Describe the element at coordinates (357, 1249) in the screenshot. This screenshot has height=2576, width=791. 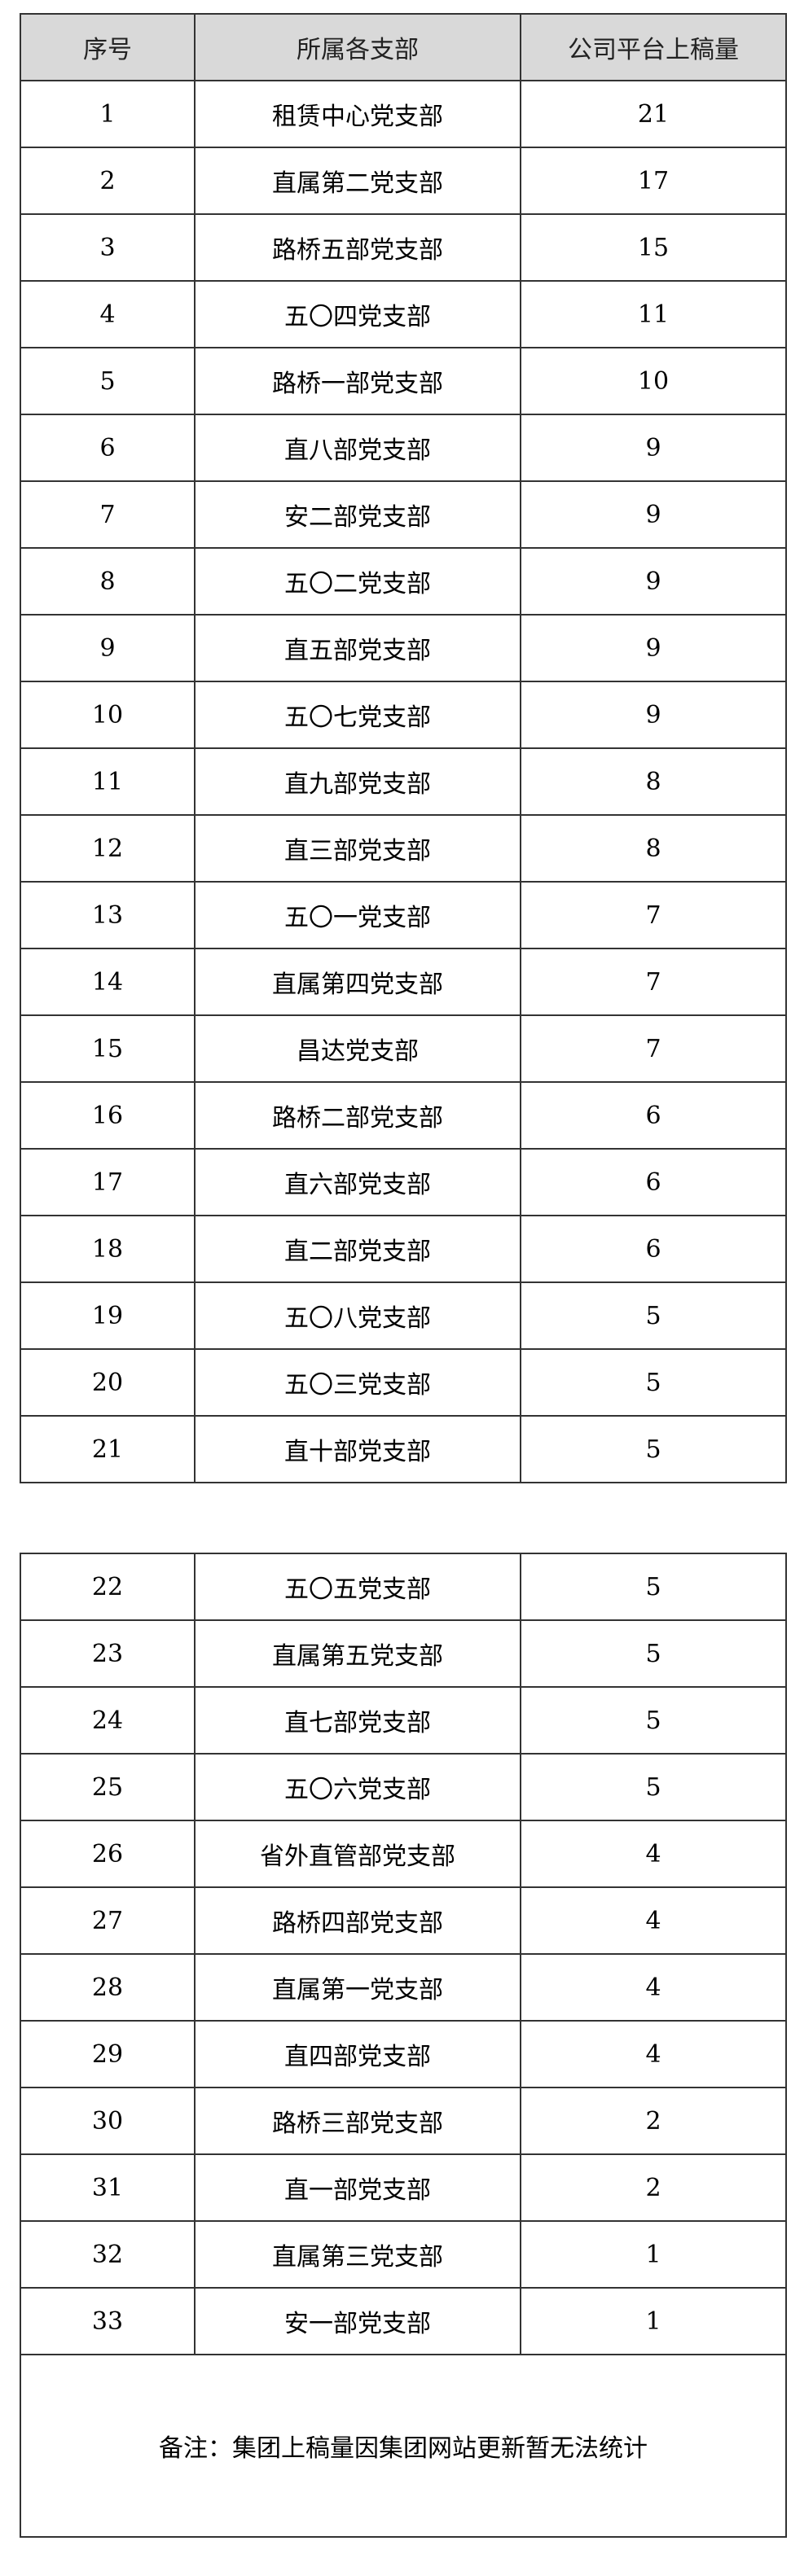
I see `row-branch: 直二部党支部` at that location.